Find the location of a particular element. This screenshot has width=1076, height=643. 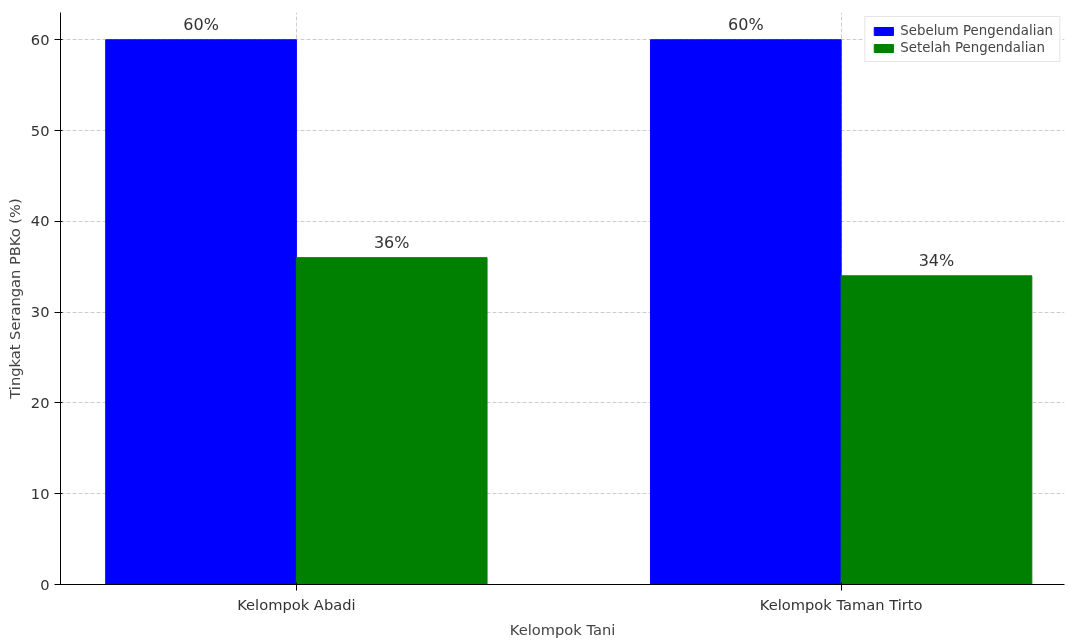

data-label: 36% is located at coordinates (391, 242).